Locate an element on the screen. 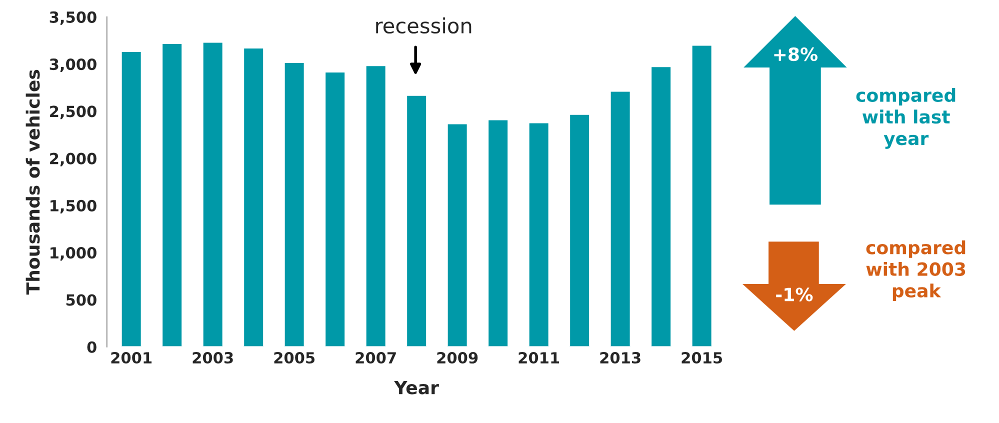  x-tick-label: 2009 is located at coordinates (457, 358).